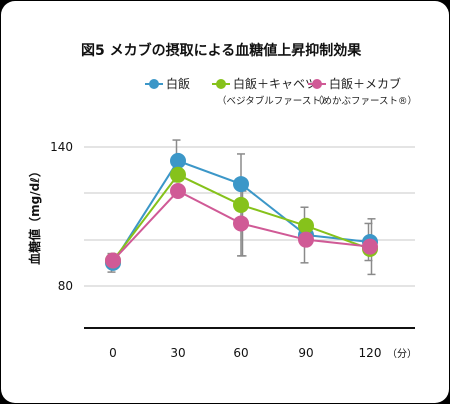  I want to click on x-tick-label: 30, so click(177, 353).